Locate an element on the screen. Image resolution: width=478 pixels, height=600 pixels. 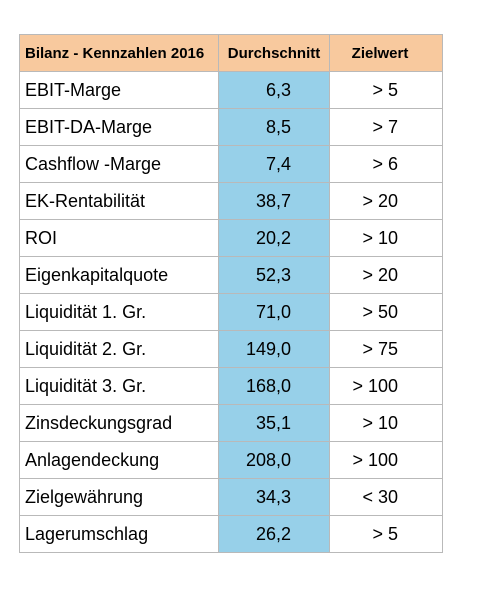
table-row: EK-Rentabilität 38,7 > 20 is located at coordinates (231, 201).